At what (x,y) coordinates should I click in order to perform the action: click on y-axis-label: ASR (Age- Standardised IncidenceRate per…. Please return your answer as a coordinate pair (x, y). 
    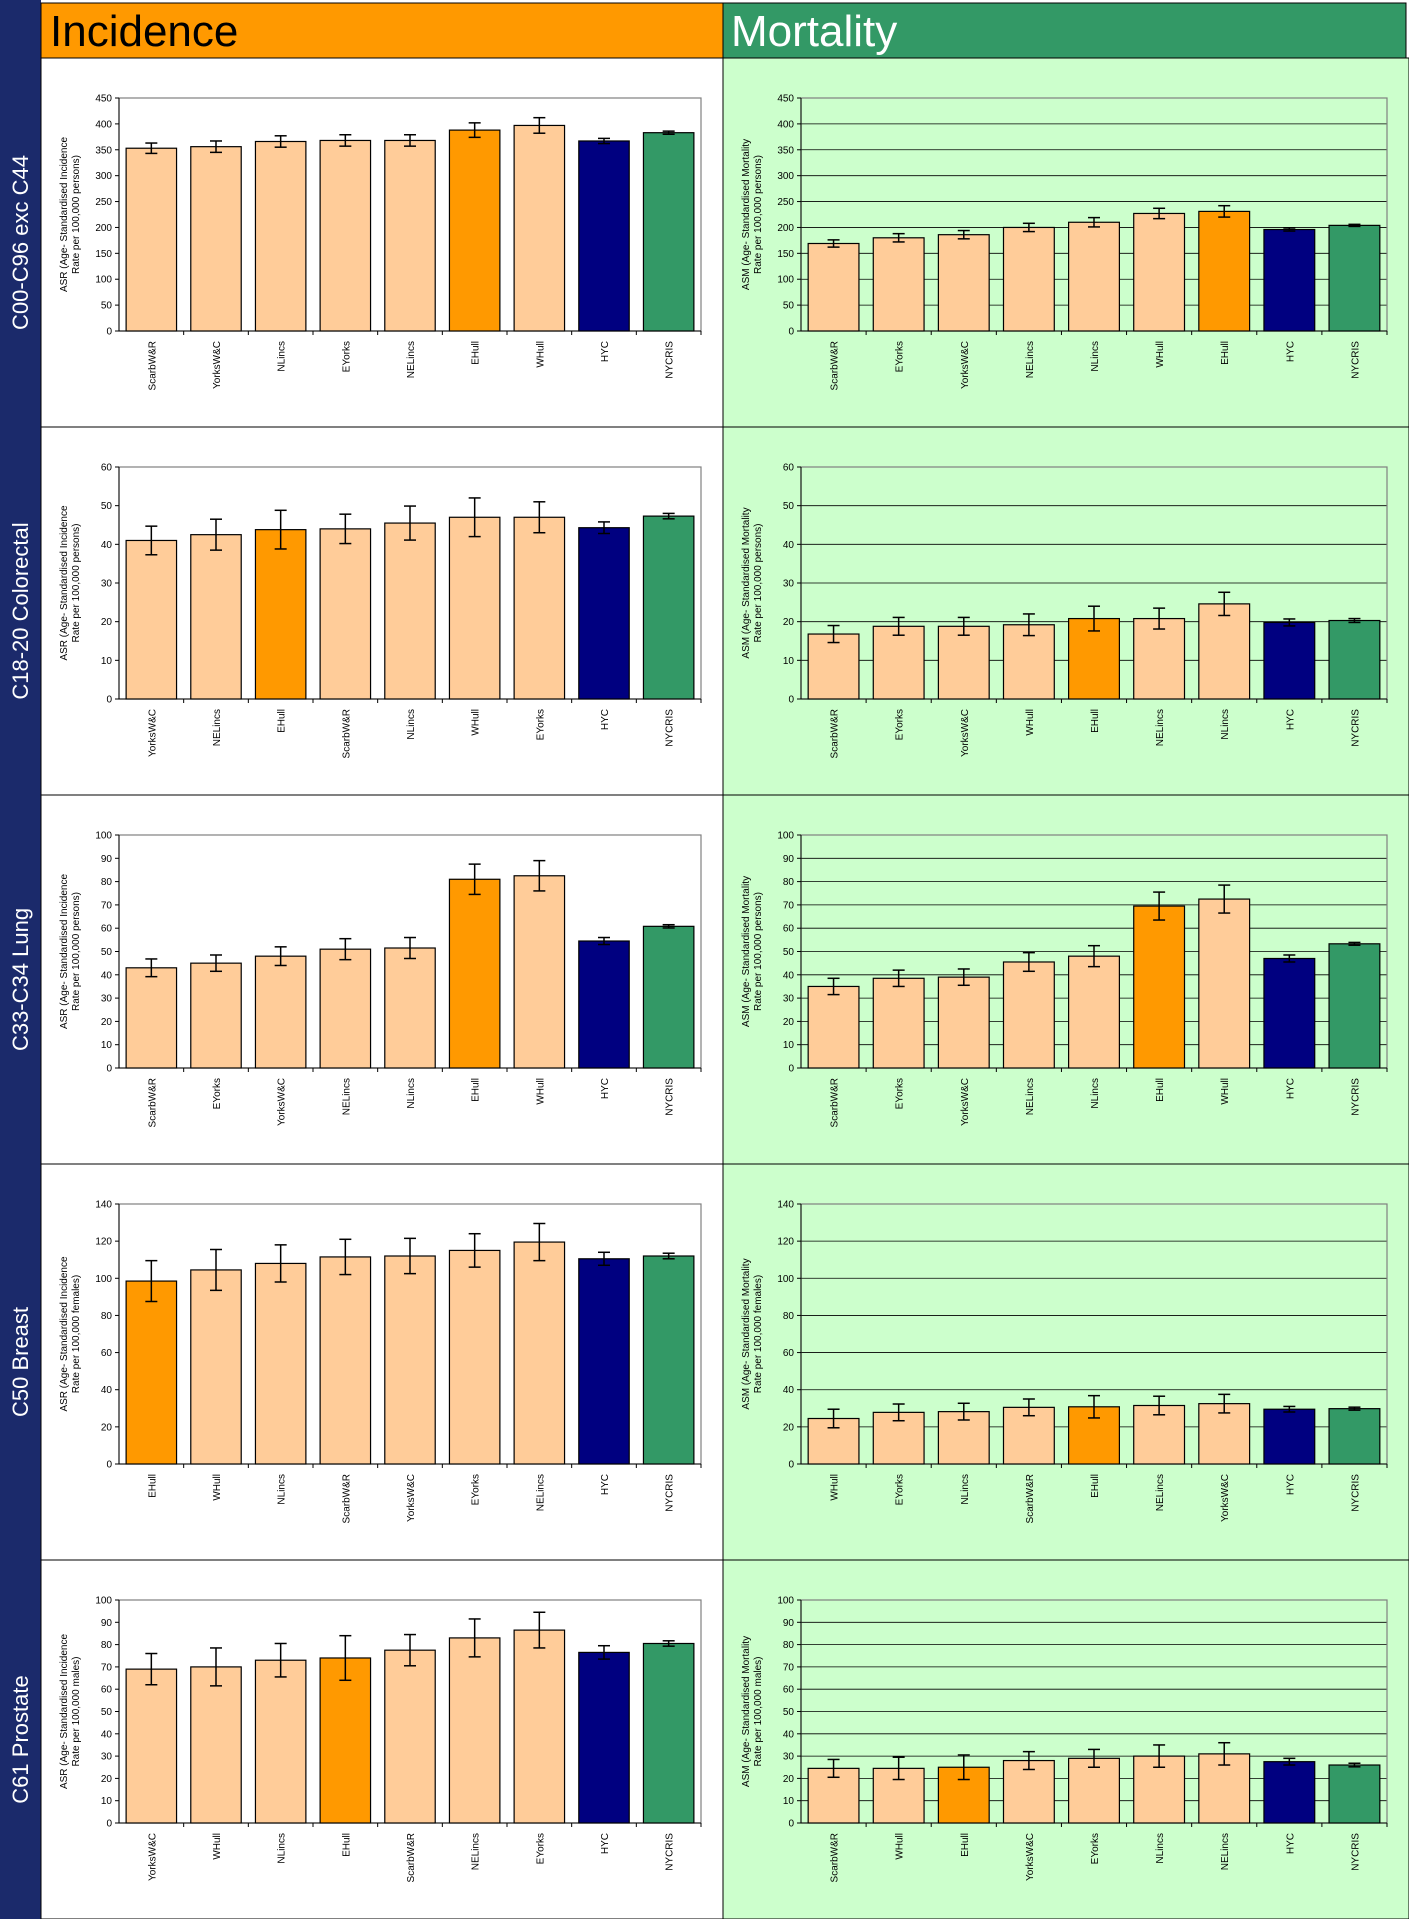
    Looking at the image, I should click on (70, 1712).